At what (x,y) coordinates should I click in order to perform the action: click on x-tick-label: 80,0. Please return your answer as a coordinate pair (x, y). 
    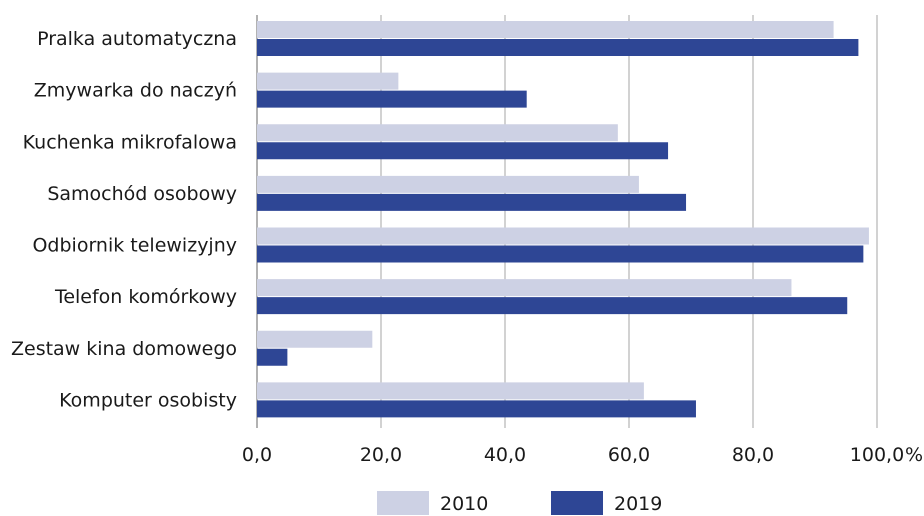
    Looking at the image, I should click on (753, 455).